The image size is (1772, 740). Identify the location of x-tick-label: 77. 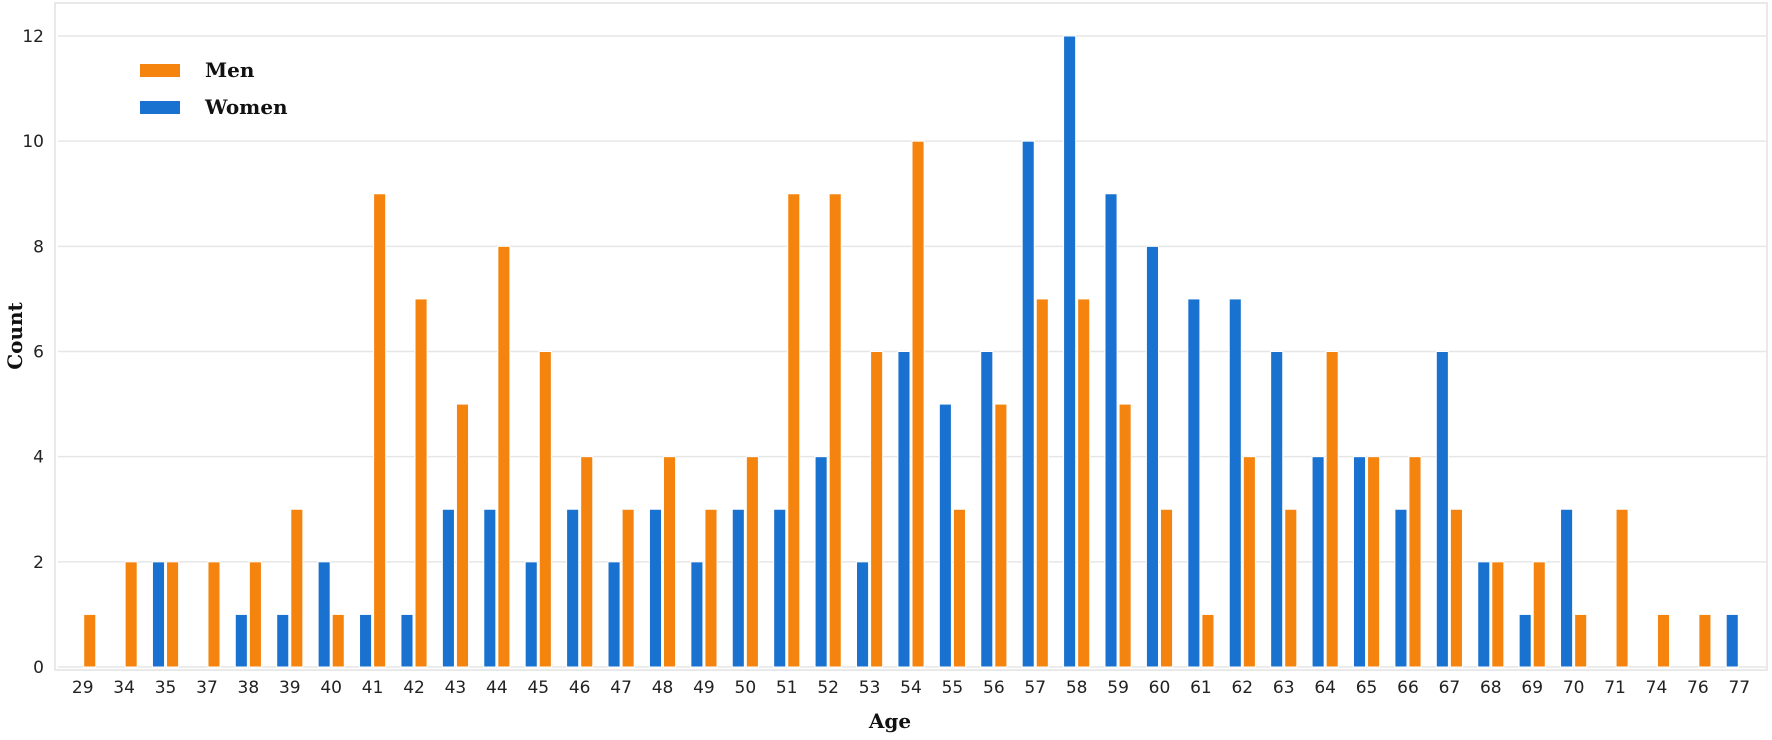
(1739, 688).